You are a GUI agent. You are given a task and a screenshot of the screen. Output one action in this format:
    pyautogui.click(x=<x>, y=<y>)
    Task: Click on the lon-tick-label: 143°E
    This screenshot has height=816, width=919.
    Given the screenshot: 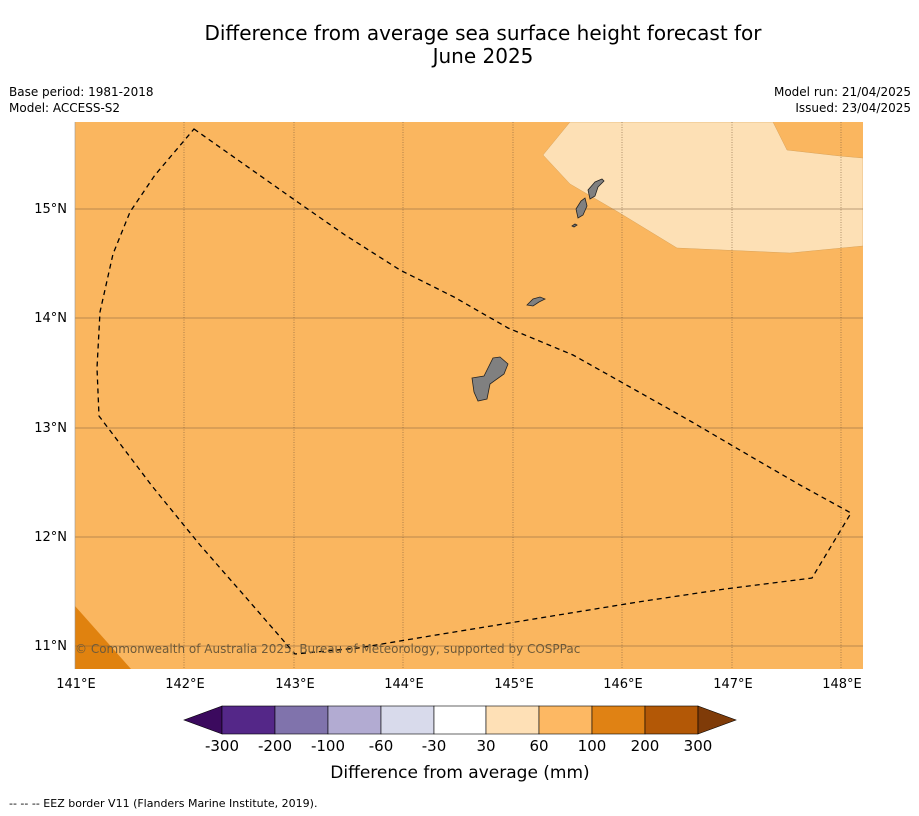 What is the action you would take?
    pyautogui.click(x=295, y=684)
    